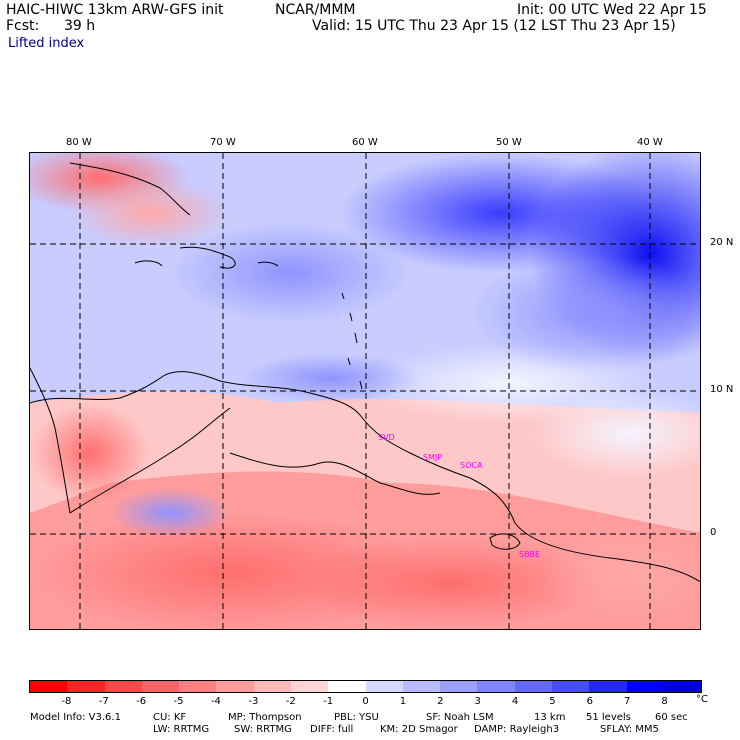  I want to click on fcst-value: 39 h, so click(80, 26).